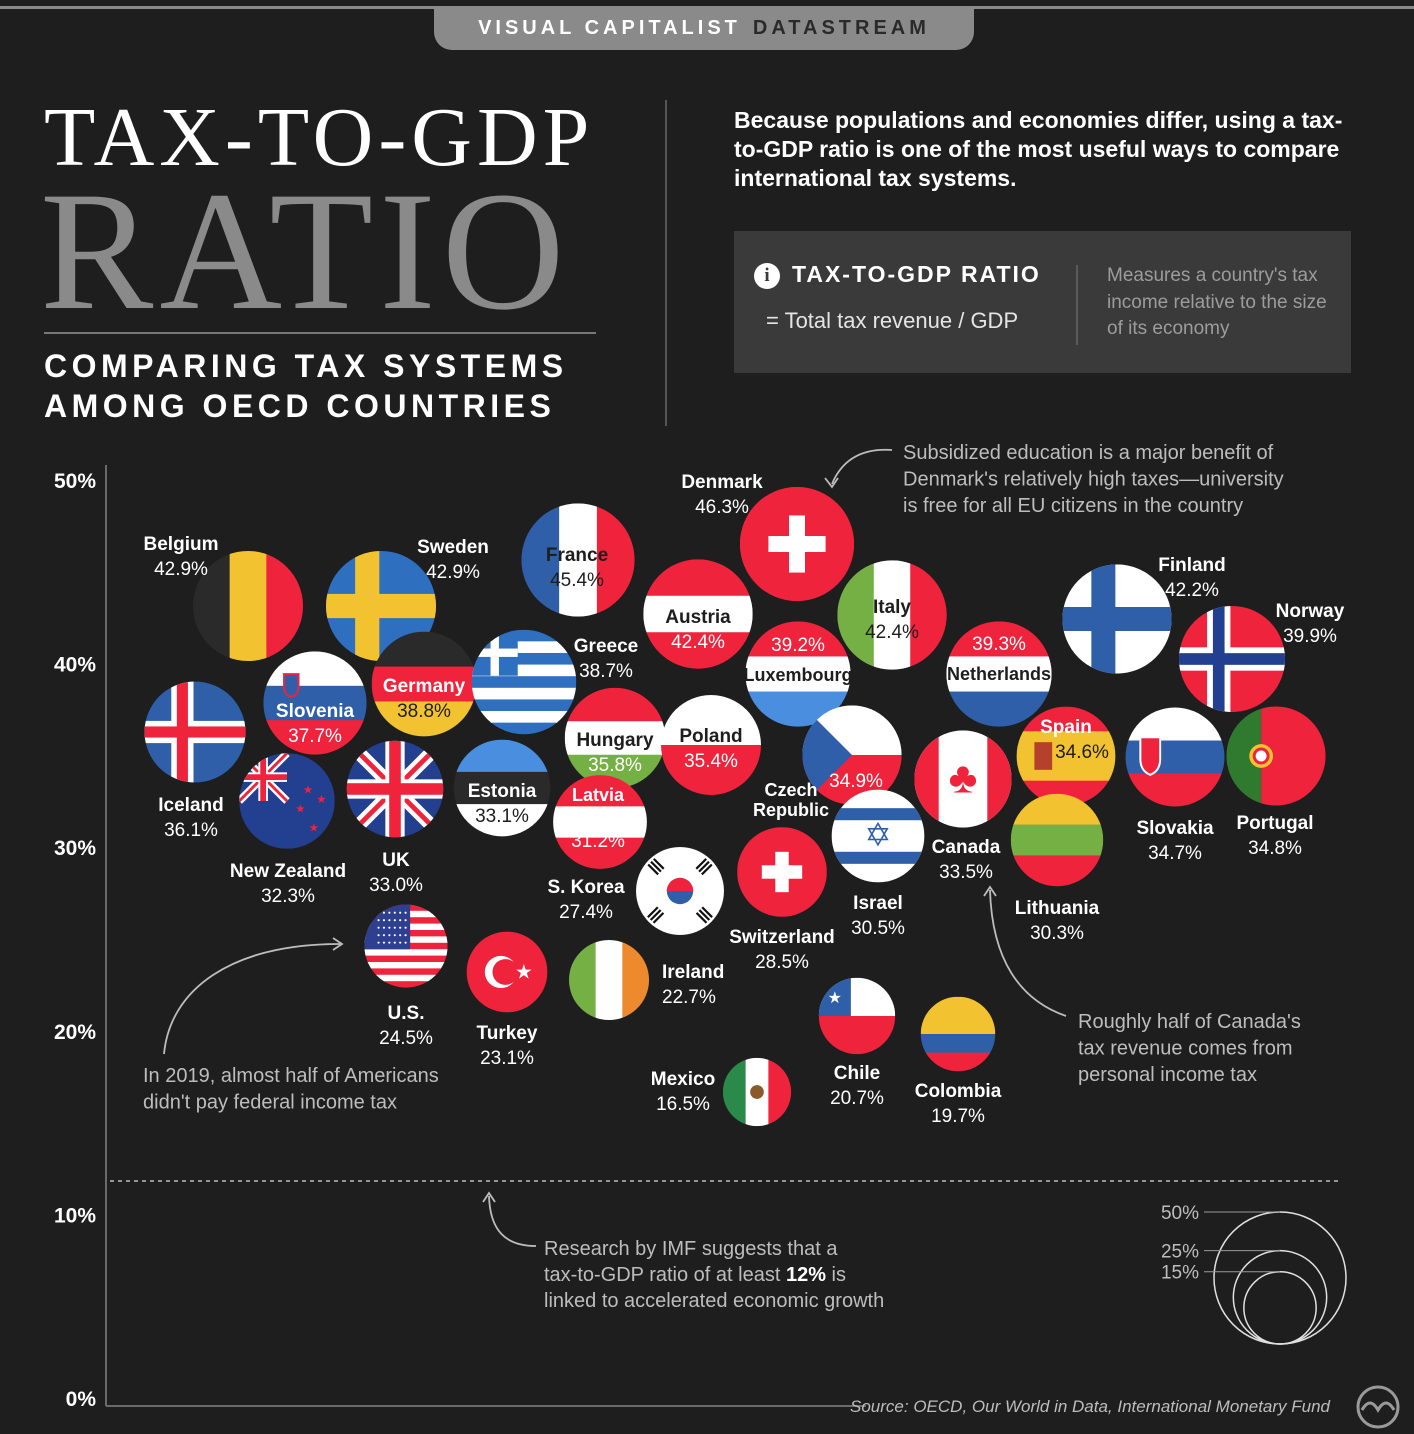 The width and height of the screenshot is (1414, 1434). I want to click on country-name: Slovenia, so click(315, 711).